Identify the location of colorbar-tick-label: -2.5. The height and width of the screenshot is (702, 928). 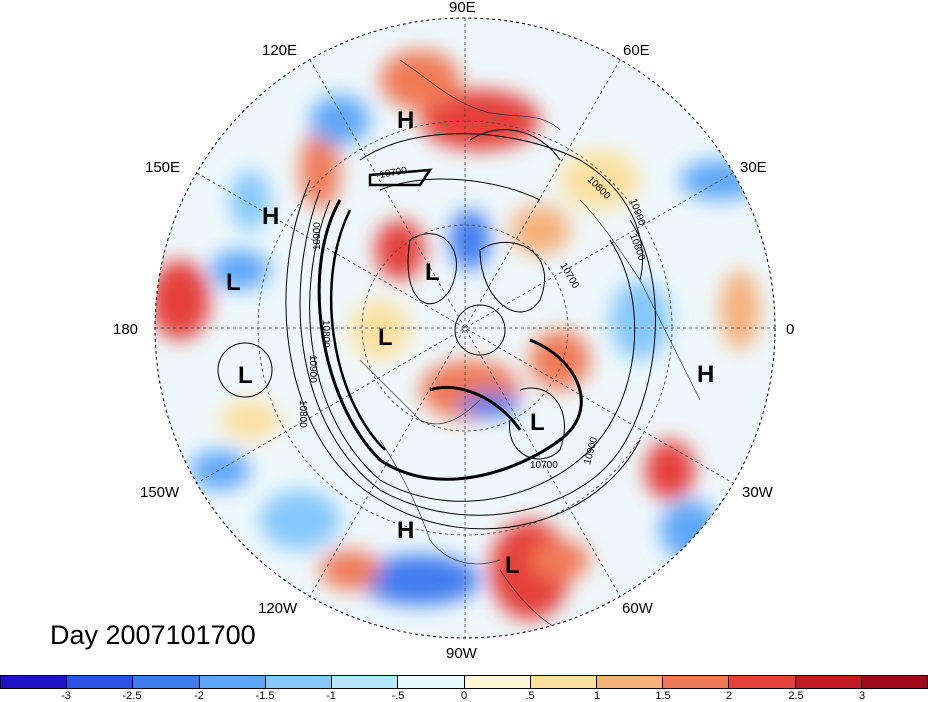
(132, 696).